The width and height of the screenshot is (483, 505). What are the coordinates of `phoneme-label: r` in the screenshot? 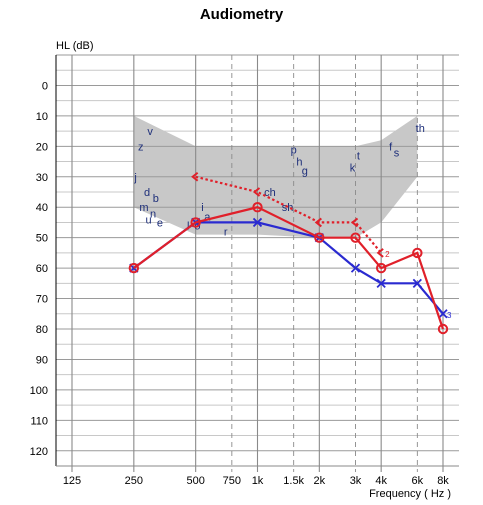 It's located at (226, 233).